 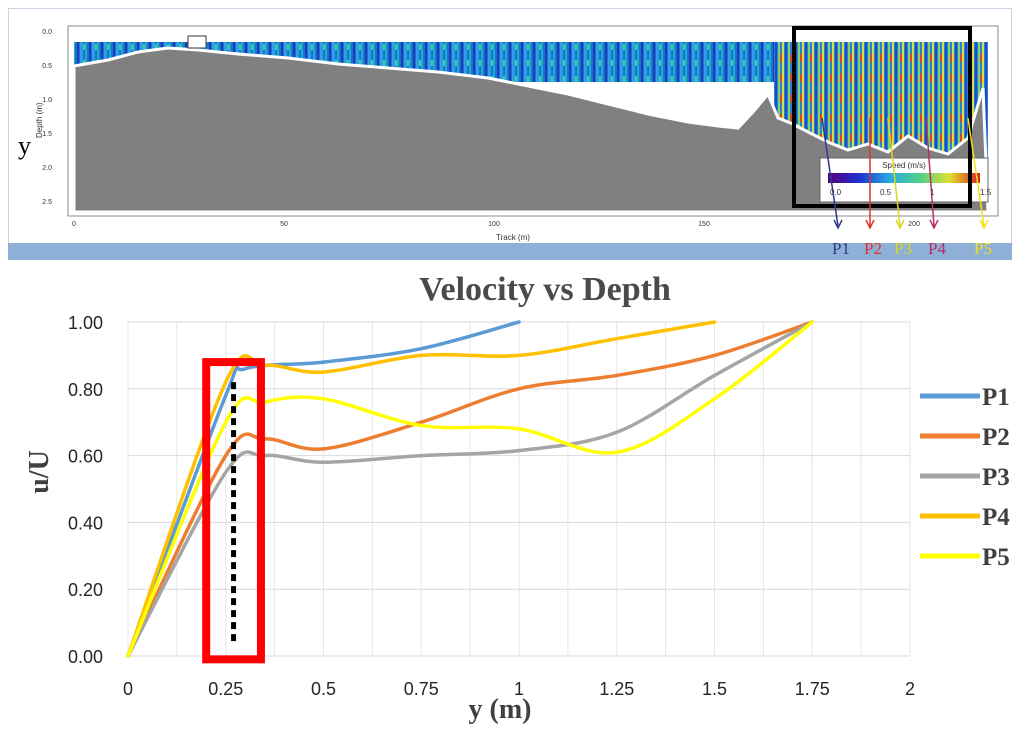 I want to click on transect-y-ticks: 0.0 0.5 1.0 1.5 2.0 2.5, so click(x=47, y=117).